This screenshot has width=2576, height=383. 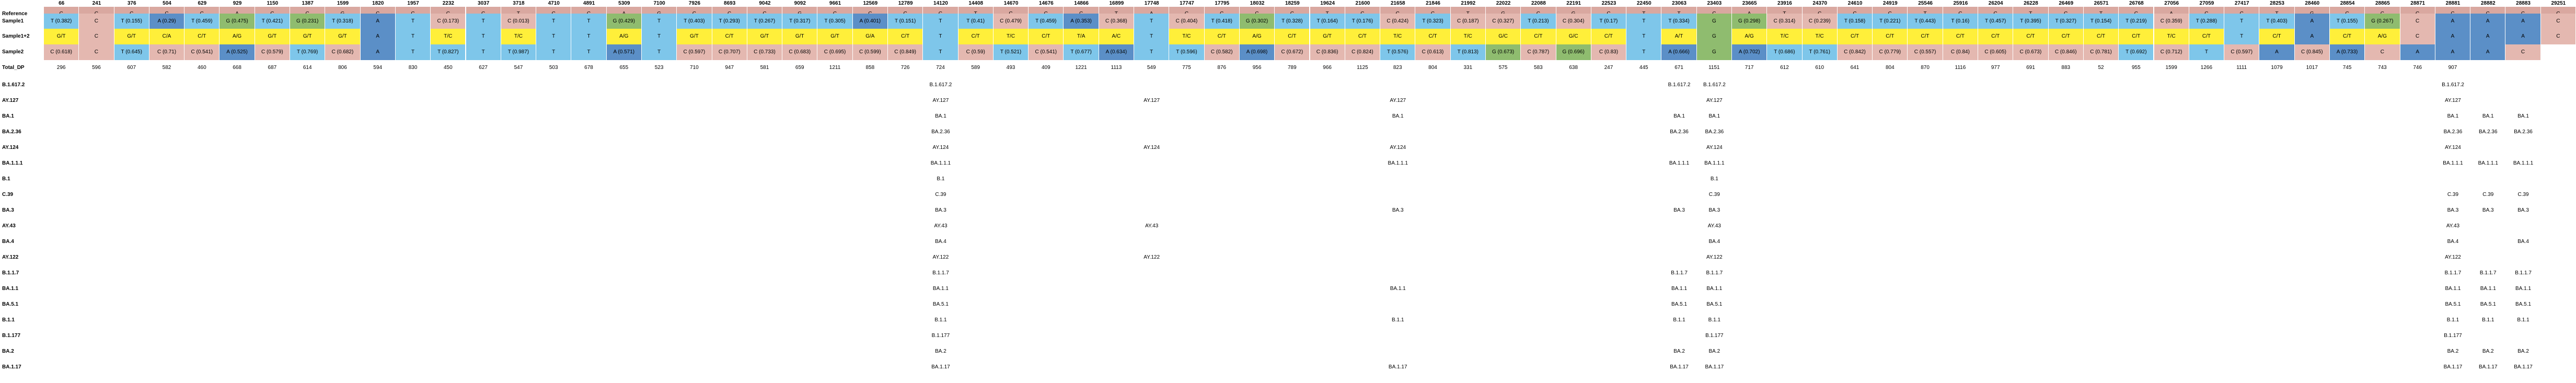 What do you see at coordinates (1680, 132) in the screenshot?
I see `lineage-cell: BA.2.36` at bounding box center [1680, 132].